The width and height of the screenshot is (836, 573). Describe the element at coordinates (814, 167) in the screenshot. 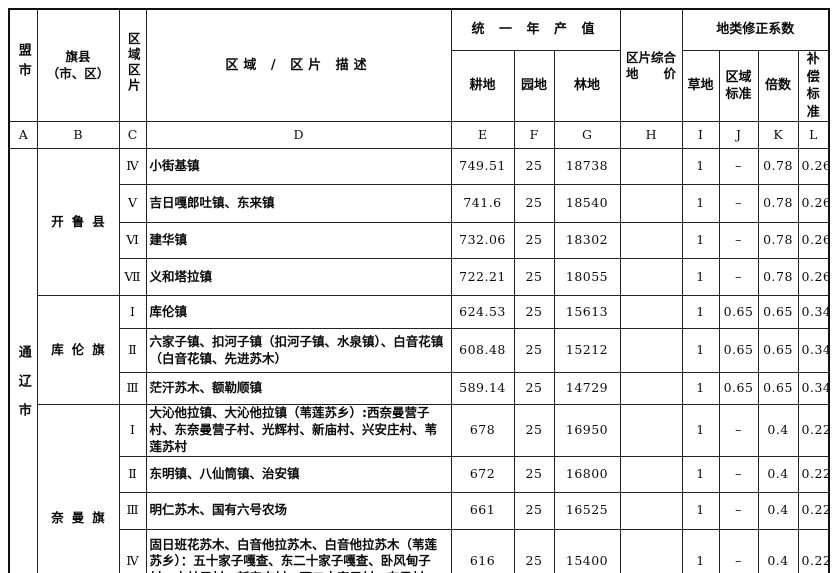

I see `cell-coefficient-grass: 0.26` at that location.